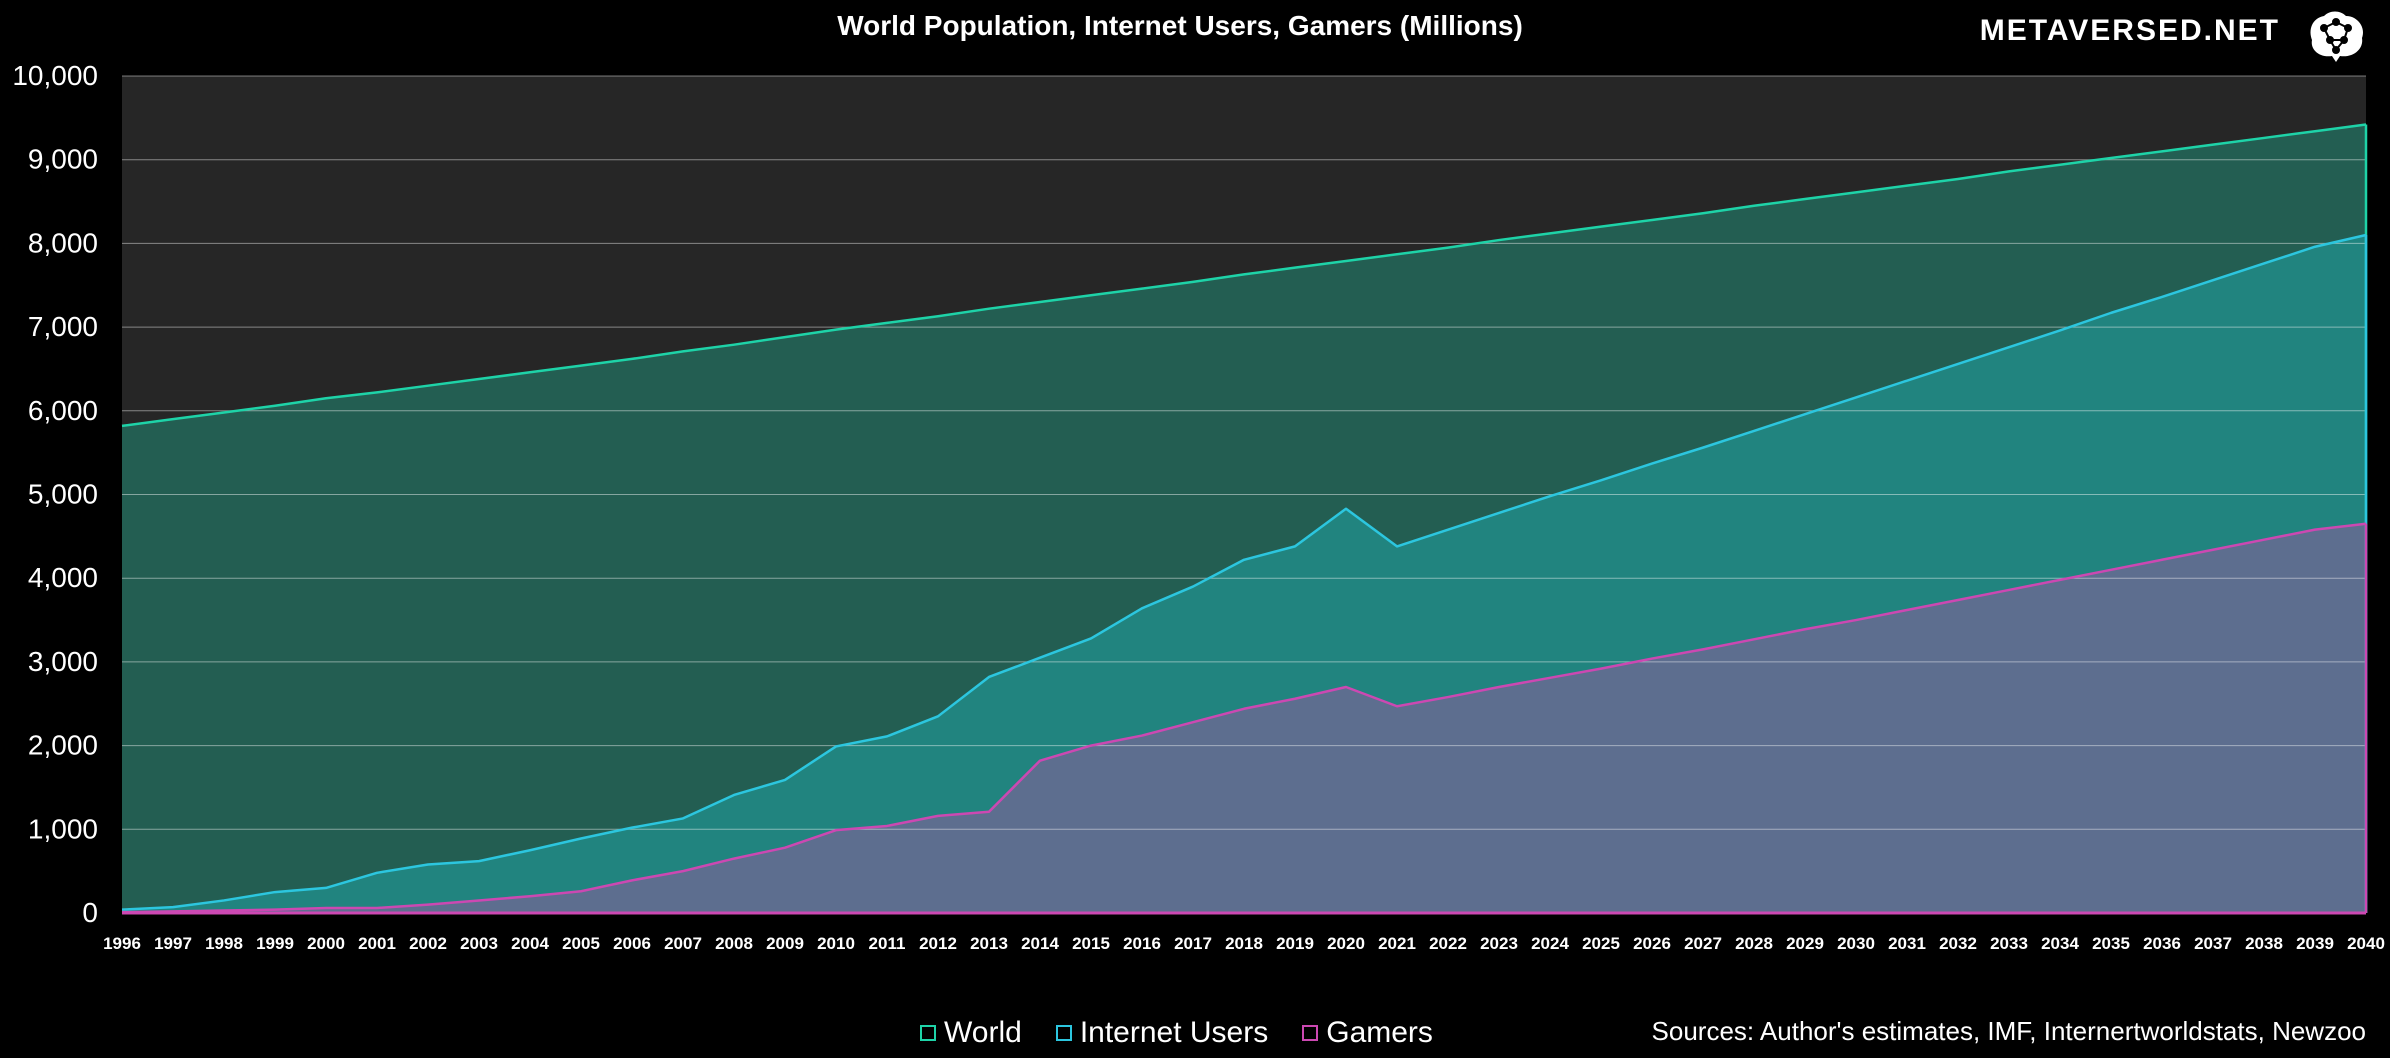 The height and width of the screenshot is (1058, 2390). What do you see at coordinates (1958, 943) in the screenshot?
I see `x-tick-label: 2032` at bounding box center [1958, 943].